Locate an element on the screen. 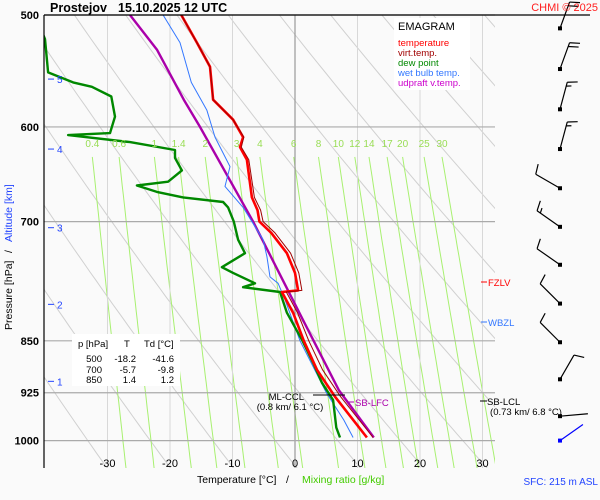  x-tick-label: -30 is located at coordinates (108, 464).